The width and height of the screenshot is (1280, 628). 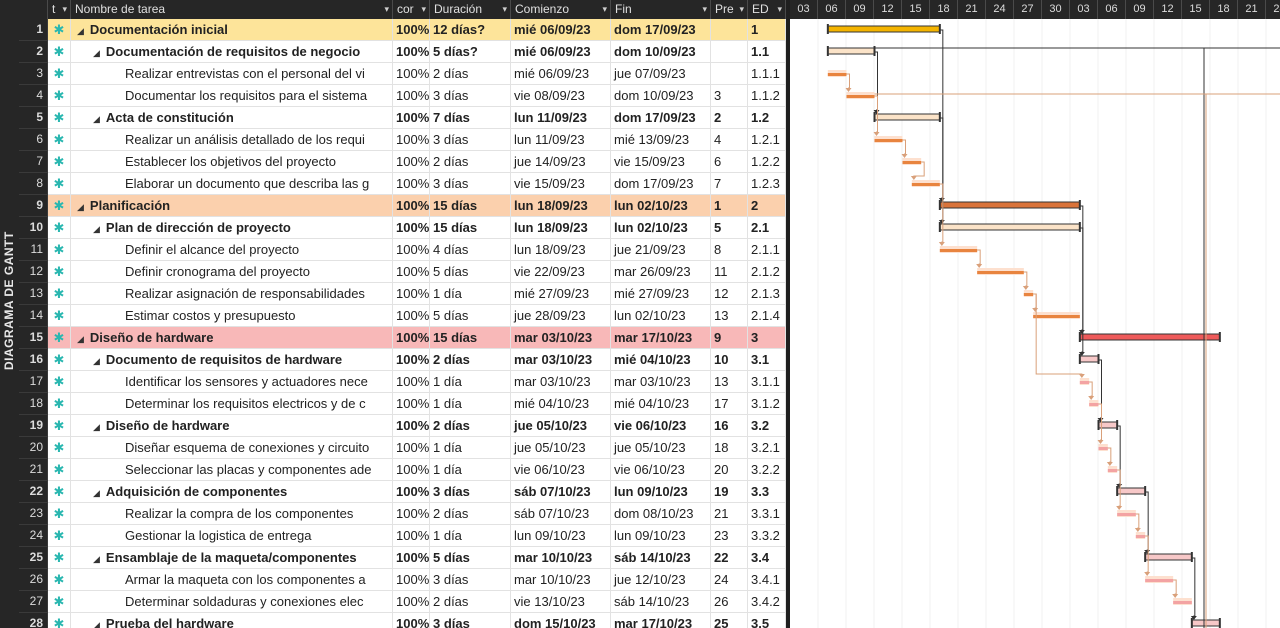 What do you see at coordinates (767, 535) in the screenshot?
I see `task-wbs: 3.3.2` at bounding box center [767, 535].